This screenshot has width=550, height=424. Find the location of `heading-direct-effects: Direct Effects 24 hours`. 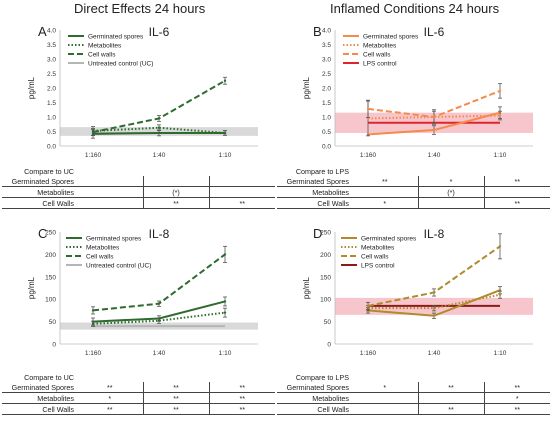

heading-direct-effects: Direct Effects 24 hours is located at coordinates (140, 8).